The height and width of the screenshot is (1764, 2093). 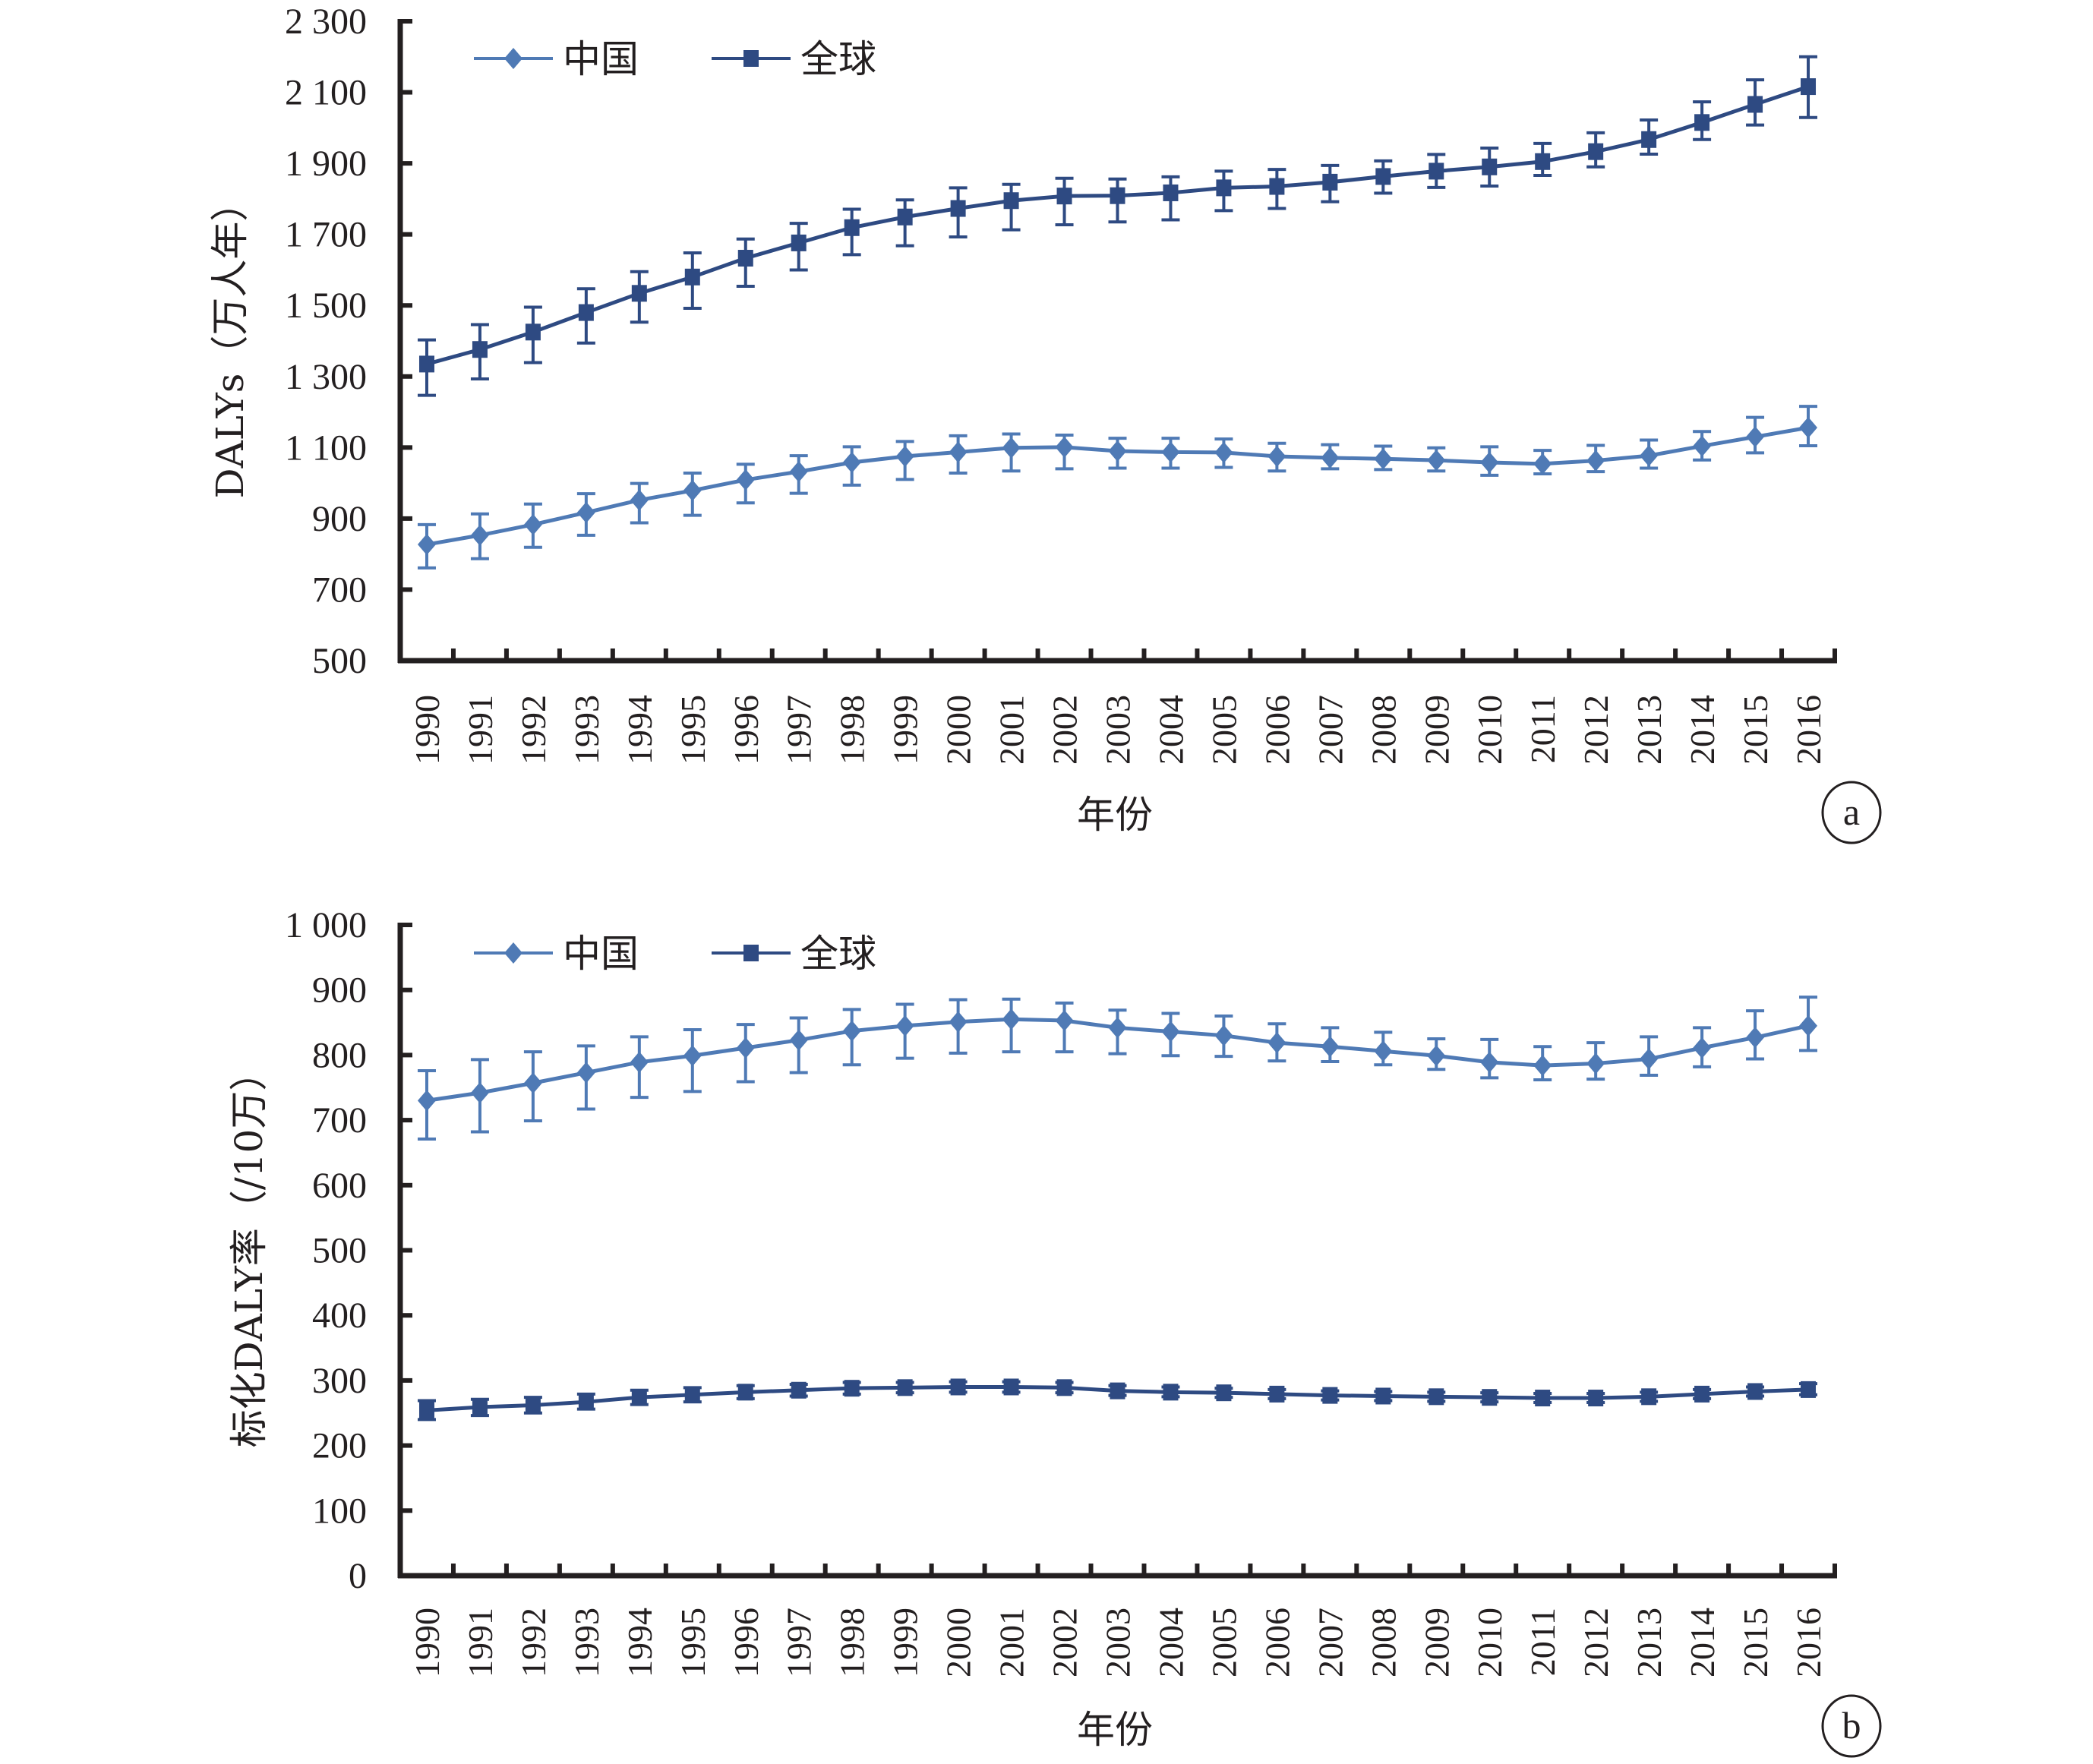 What do you see at coordinates (1851, 811) in the screenshot?
I see `panel-label: a` at bounding box center [1851, 811].